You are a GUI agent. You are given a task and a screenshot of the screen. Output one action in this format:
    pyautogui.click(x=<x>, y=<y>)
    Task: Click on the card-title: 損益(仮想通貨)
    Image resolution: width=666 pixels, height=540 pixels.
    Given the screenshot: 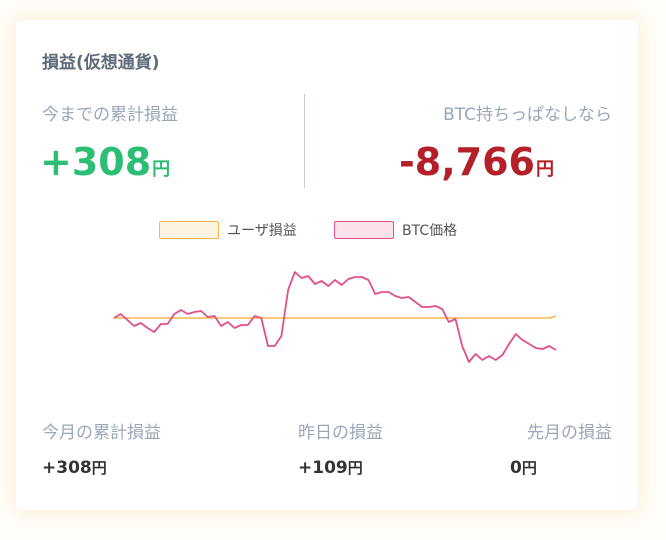 What is the action you would take?
    pyautogui.click(x=101, y=63)
    